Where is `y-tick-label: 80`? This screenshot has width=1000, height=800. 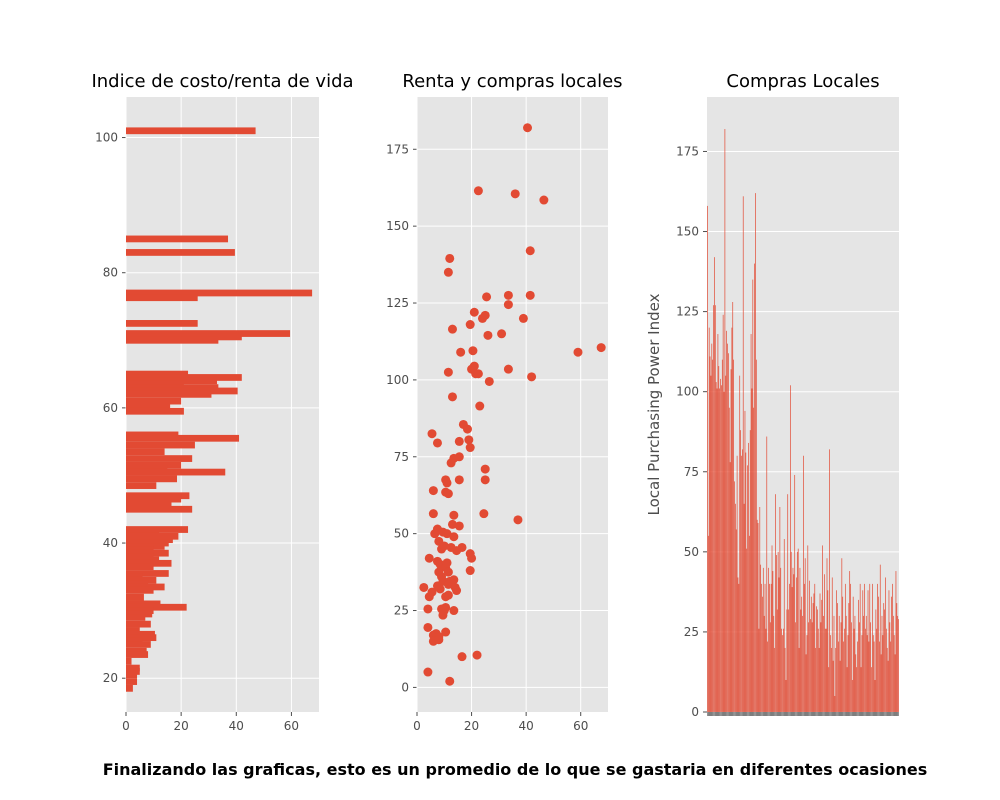
y-tick-label: 80 is located at coordinates (110, 273).